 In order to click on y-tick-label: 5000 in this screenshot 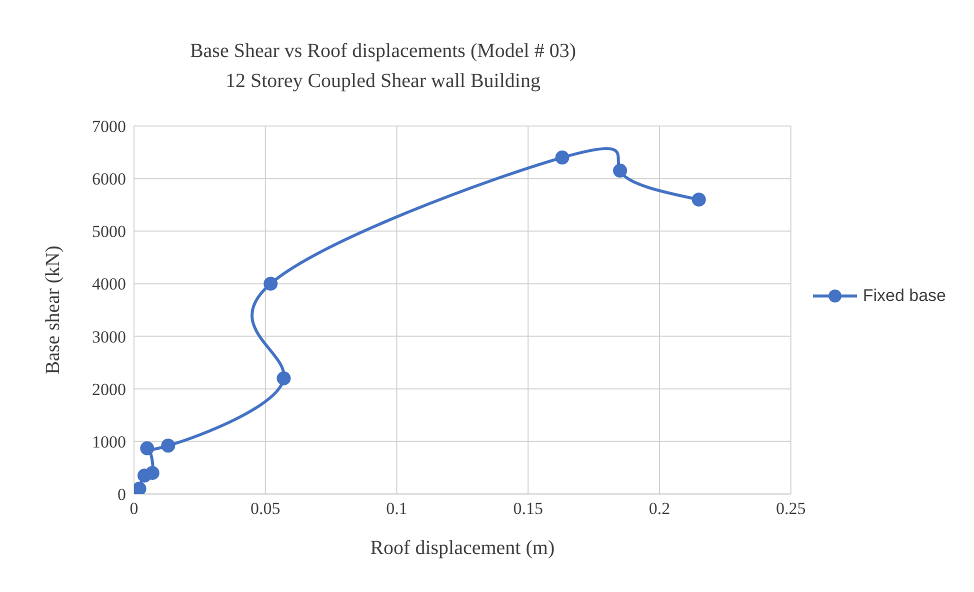, I will do `click(109, 232)`.